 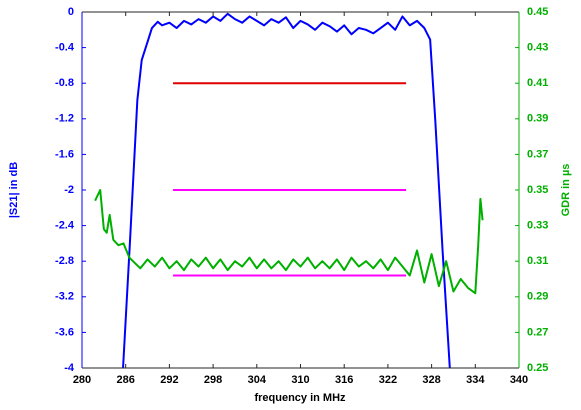 What do you see at coordinates (537, 12) in the screenshot?
I see `y2-tick-label: 0.45` at bounding box center [537, 12].